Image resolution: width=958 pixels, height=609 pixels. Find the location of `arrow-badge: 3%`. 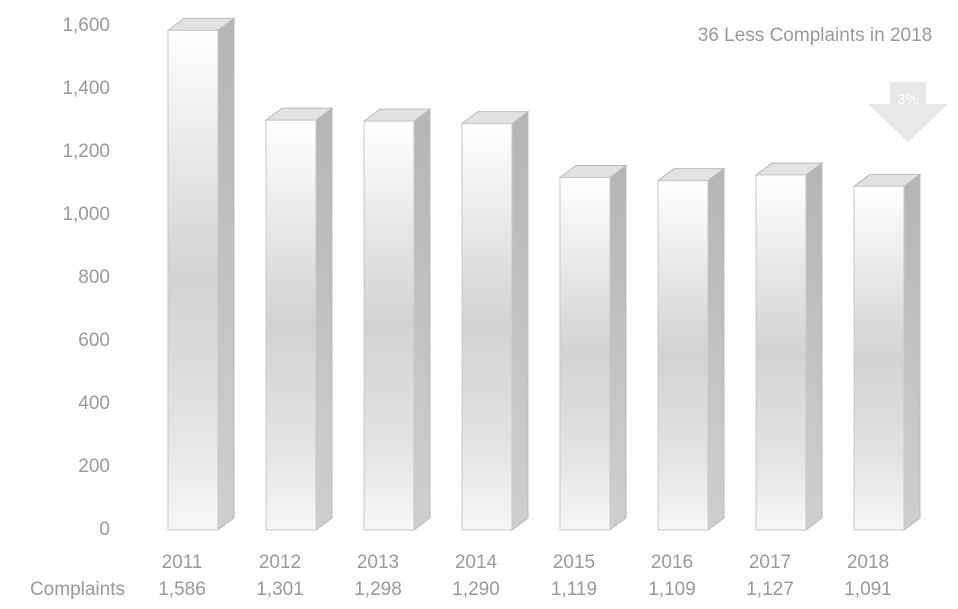

arrow-badge: 3% is located at coordinates (908, 99).